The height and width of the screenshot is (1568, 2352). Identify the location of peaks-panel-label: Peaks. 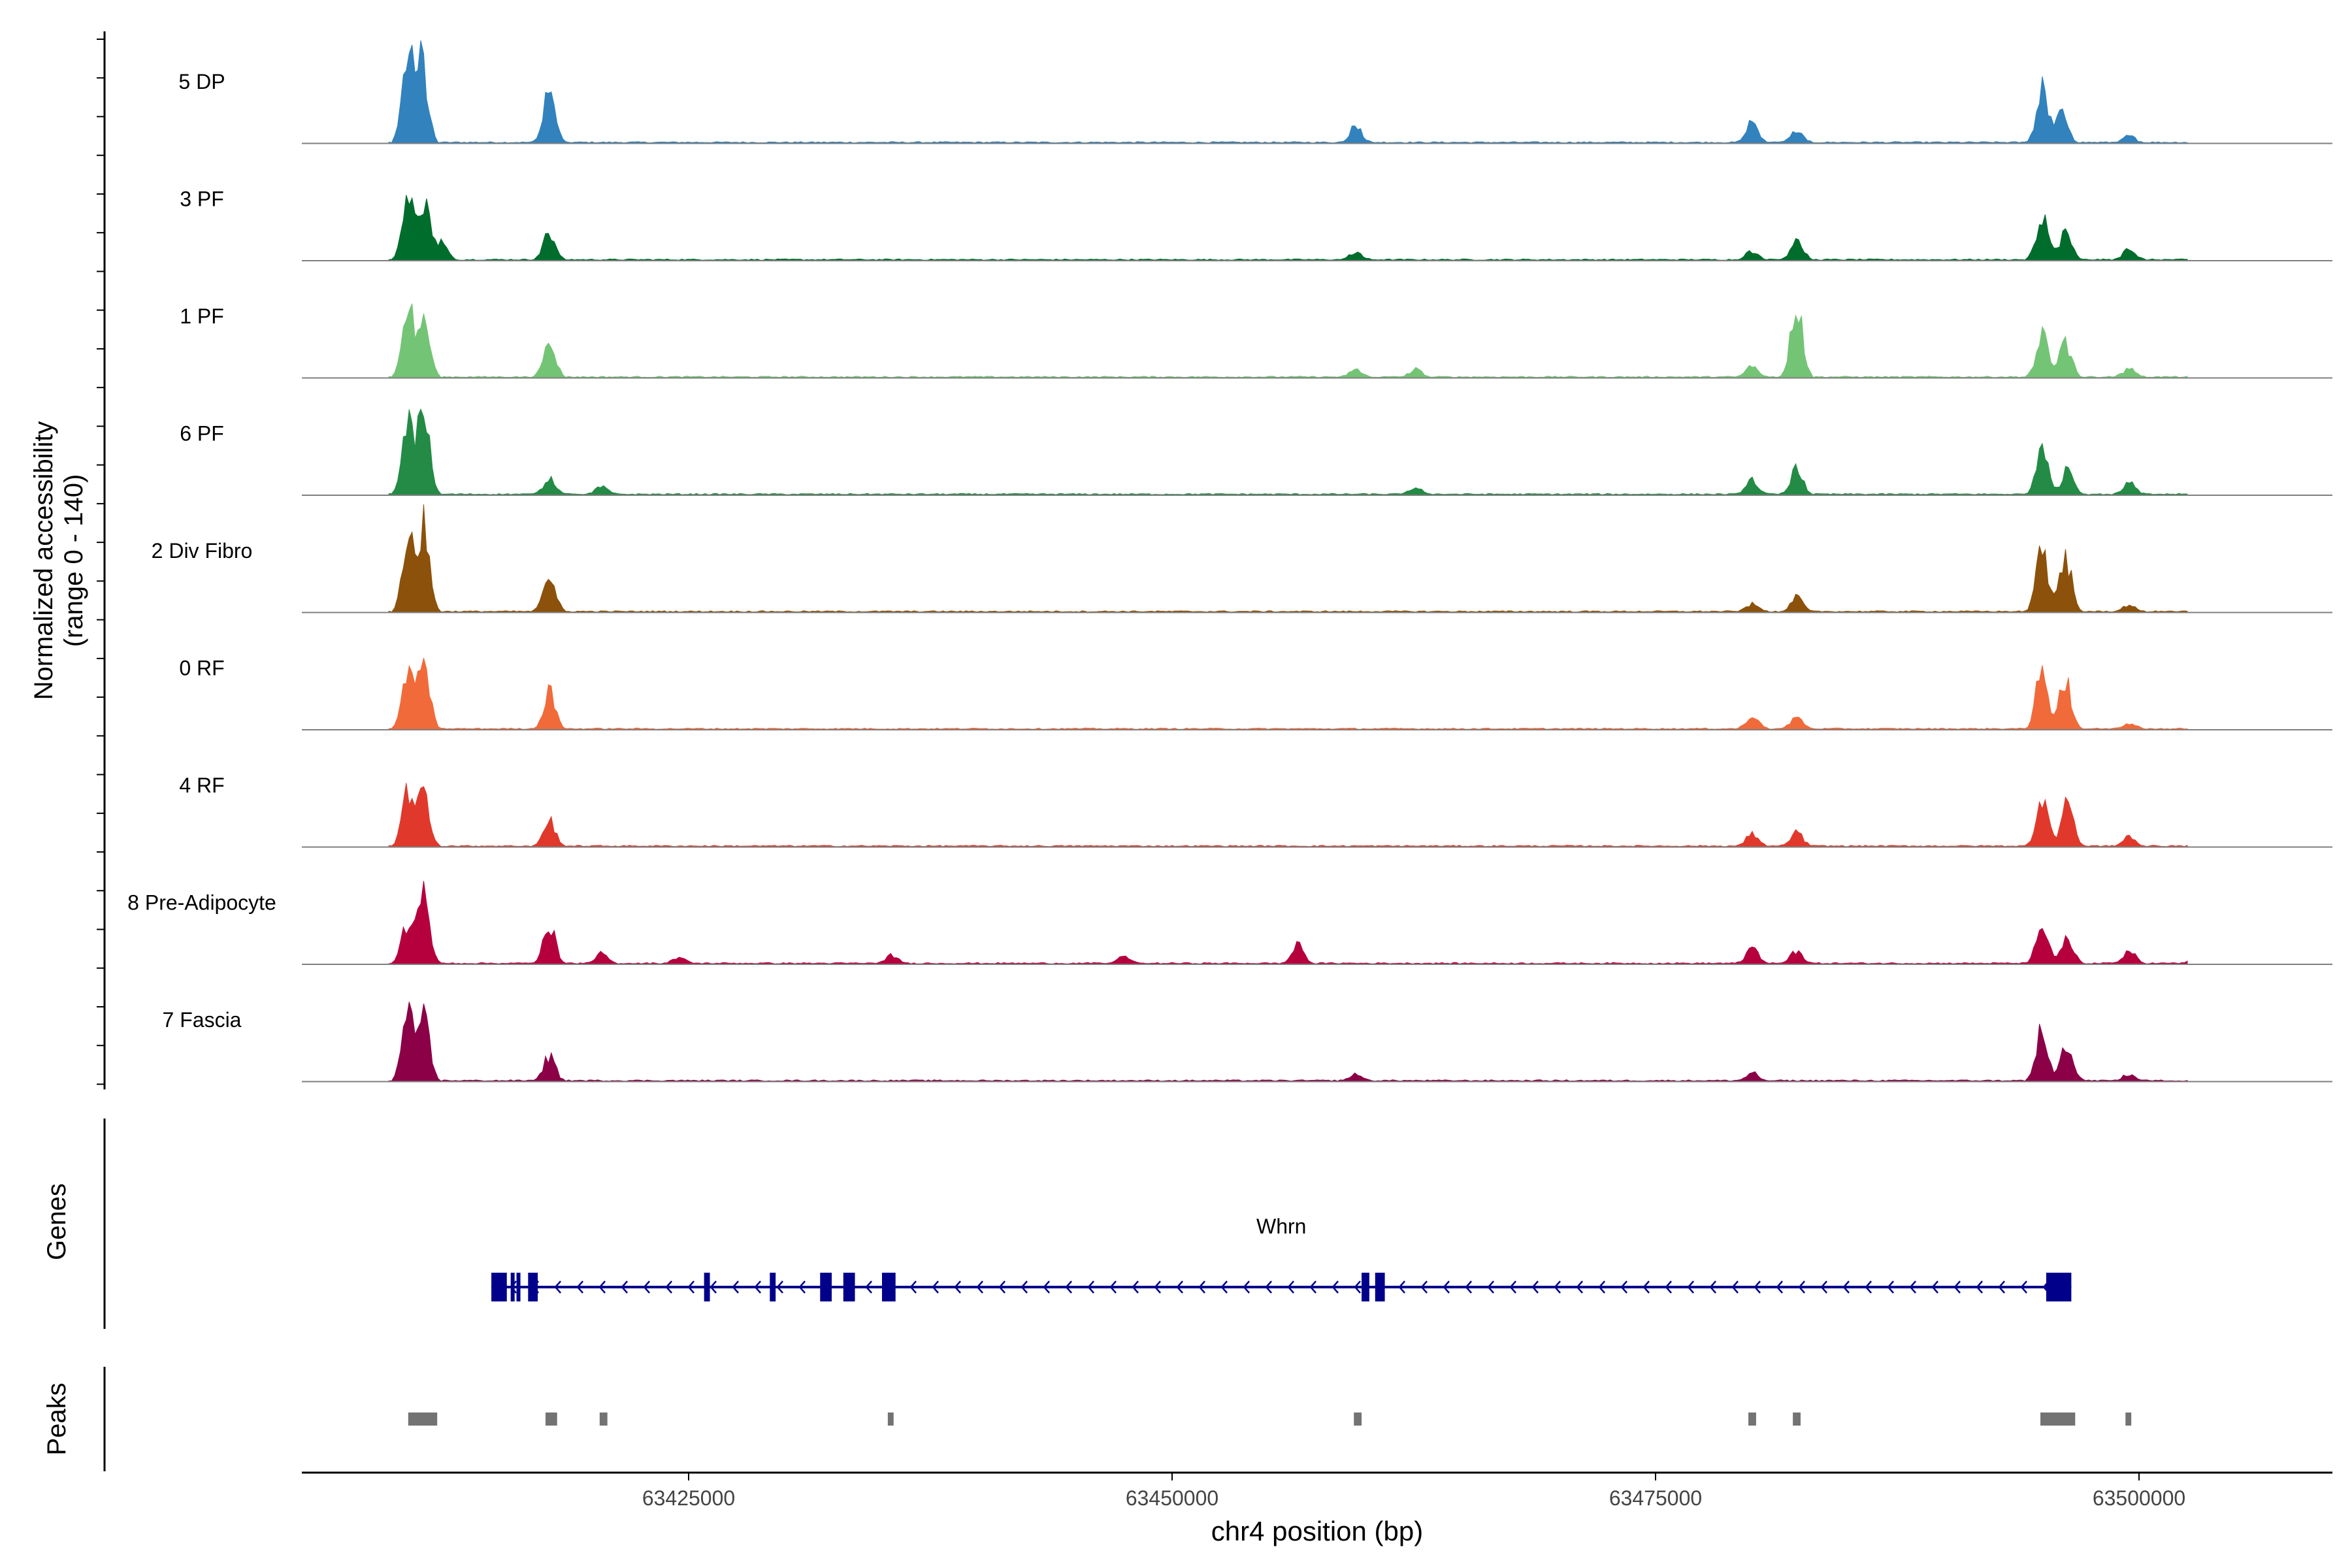
(56, 1418).